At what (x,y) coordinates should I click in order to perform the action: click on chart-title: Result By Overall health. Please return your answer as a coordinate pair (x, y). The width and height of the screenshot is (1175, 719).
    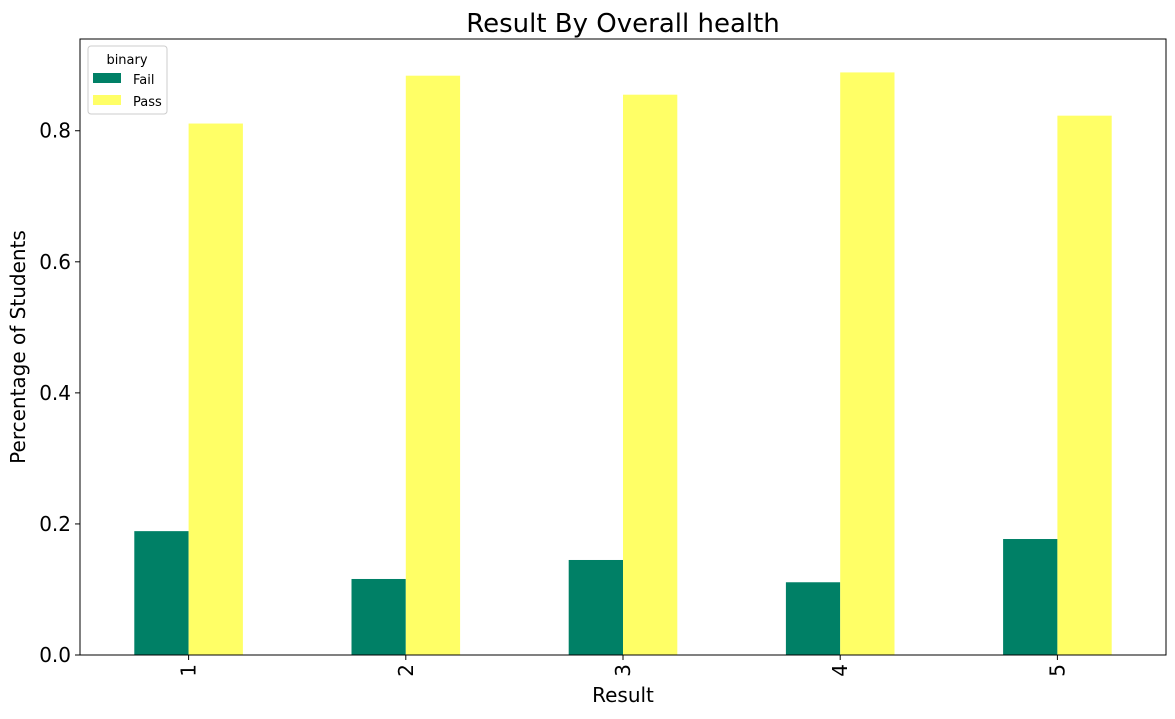
    Looking at the image, I should click on (623, 24).